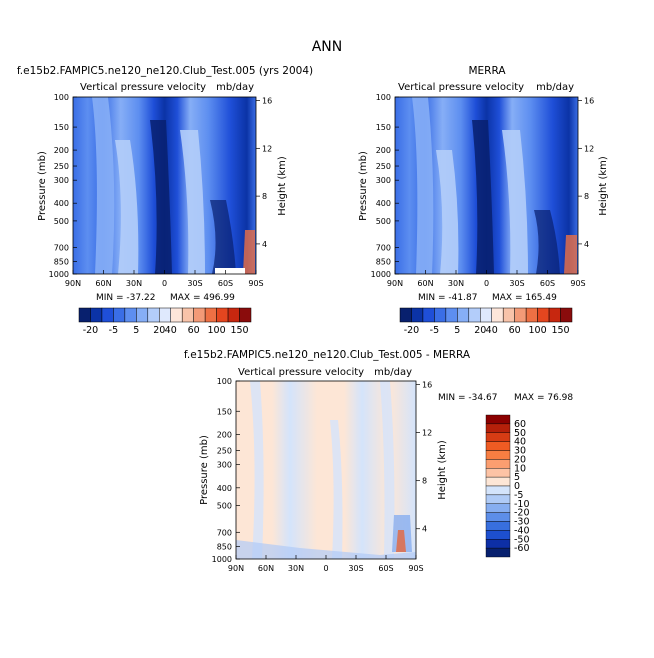 Image resolution: width=654 pixels, height=658 pixels. I want to click on panel-label-right: MERRA, so click(487, 71).